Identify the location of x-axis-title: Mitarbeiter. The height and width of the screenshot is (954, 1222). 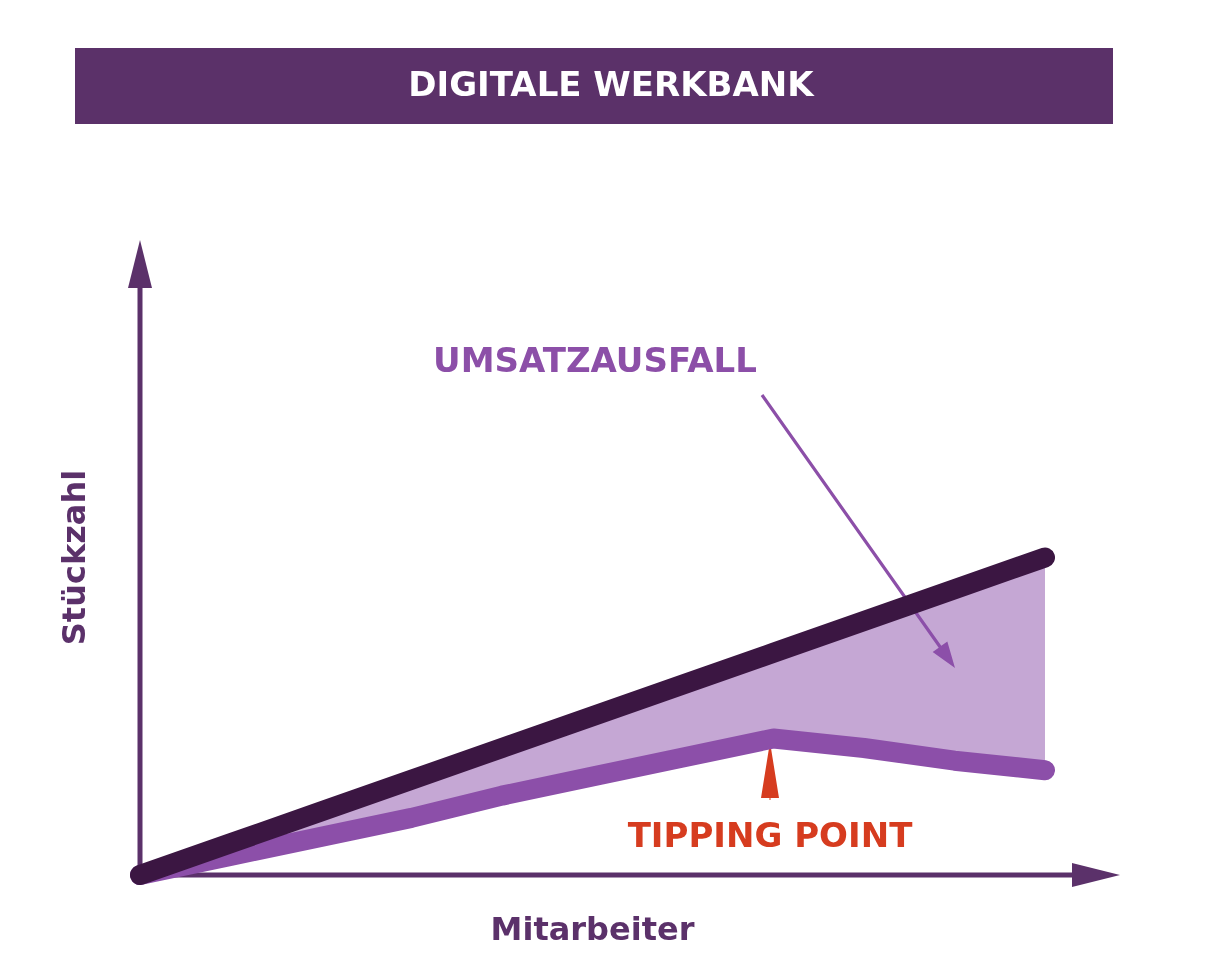
(592, 929).